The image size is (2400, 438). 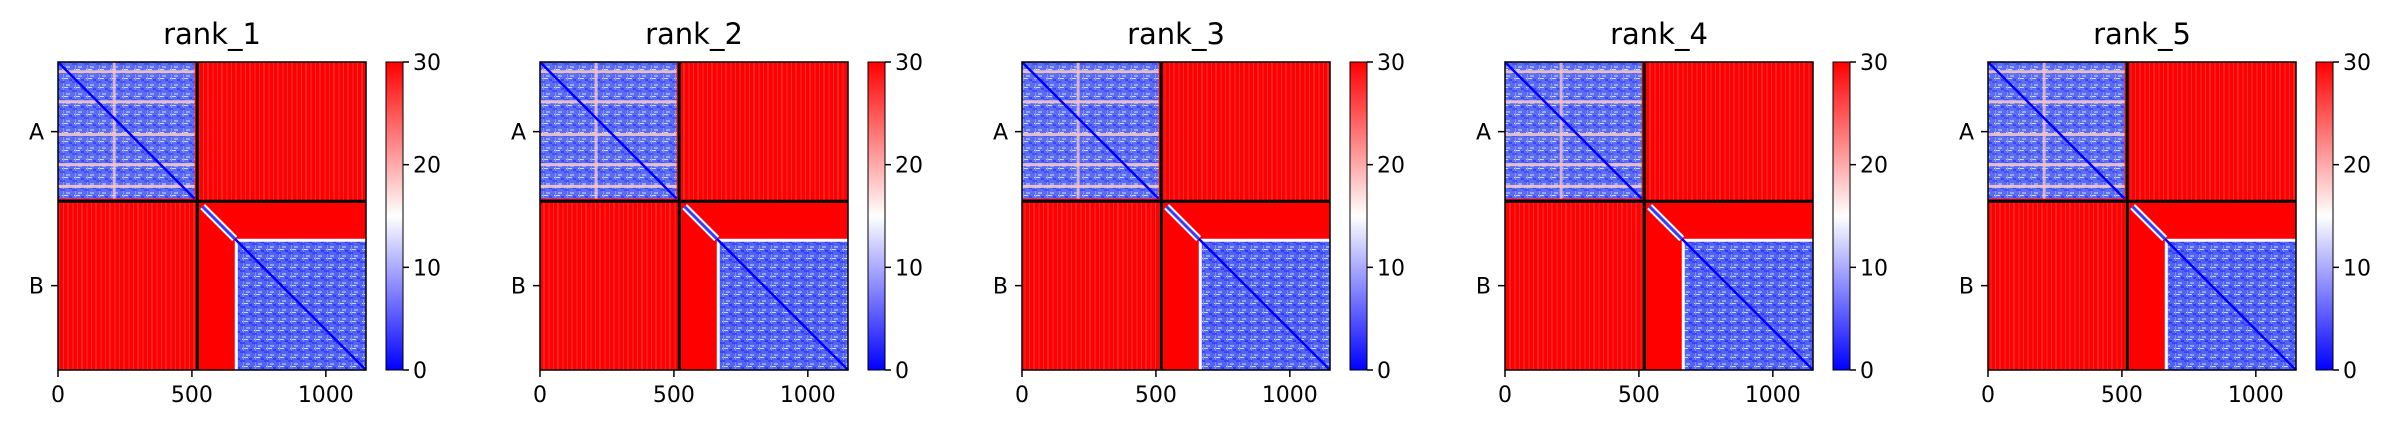 What do you see at coordinates (694, 34) in the screenshot?
I see `panel-title: rank_2` at bounding box center [694, 34].